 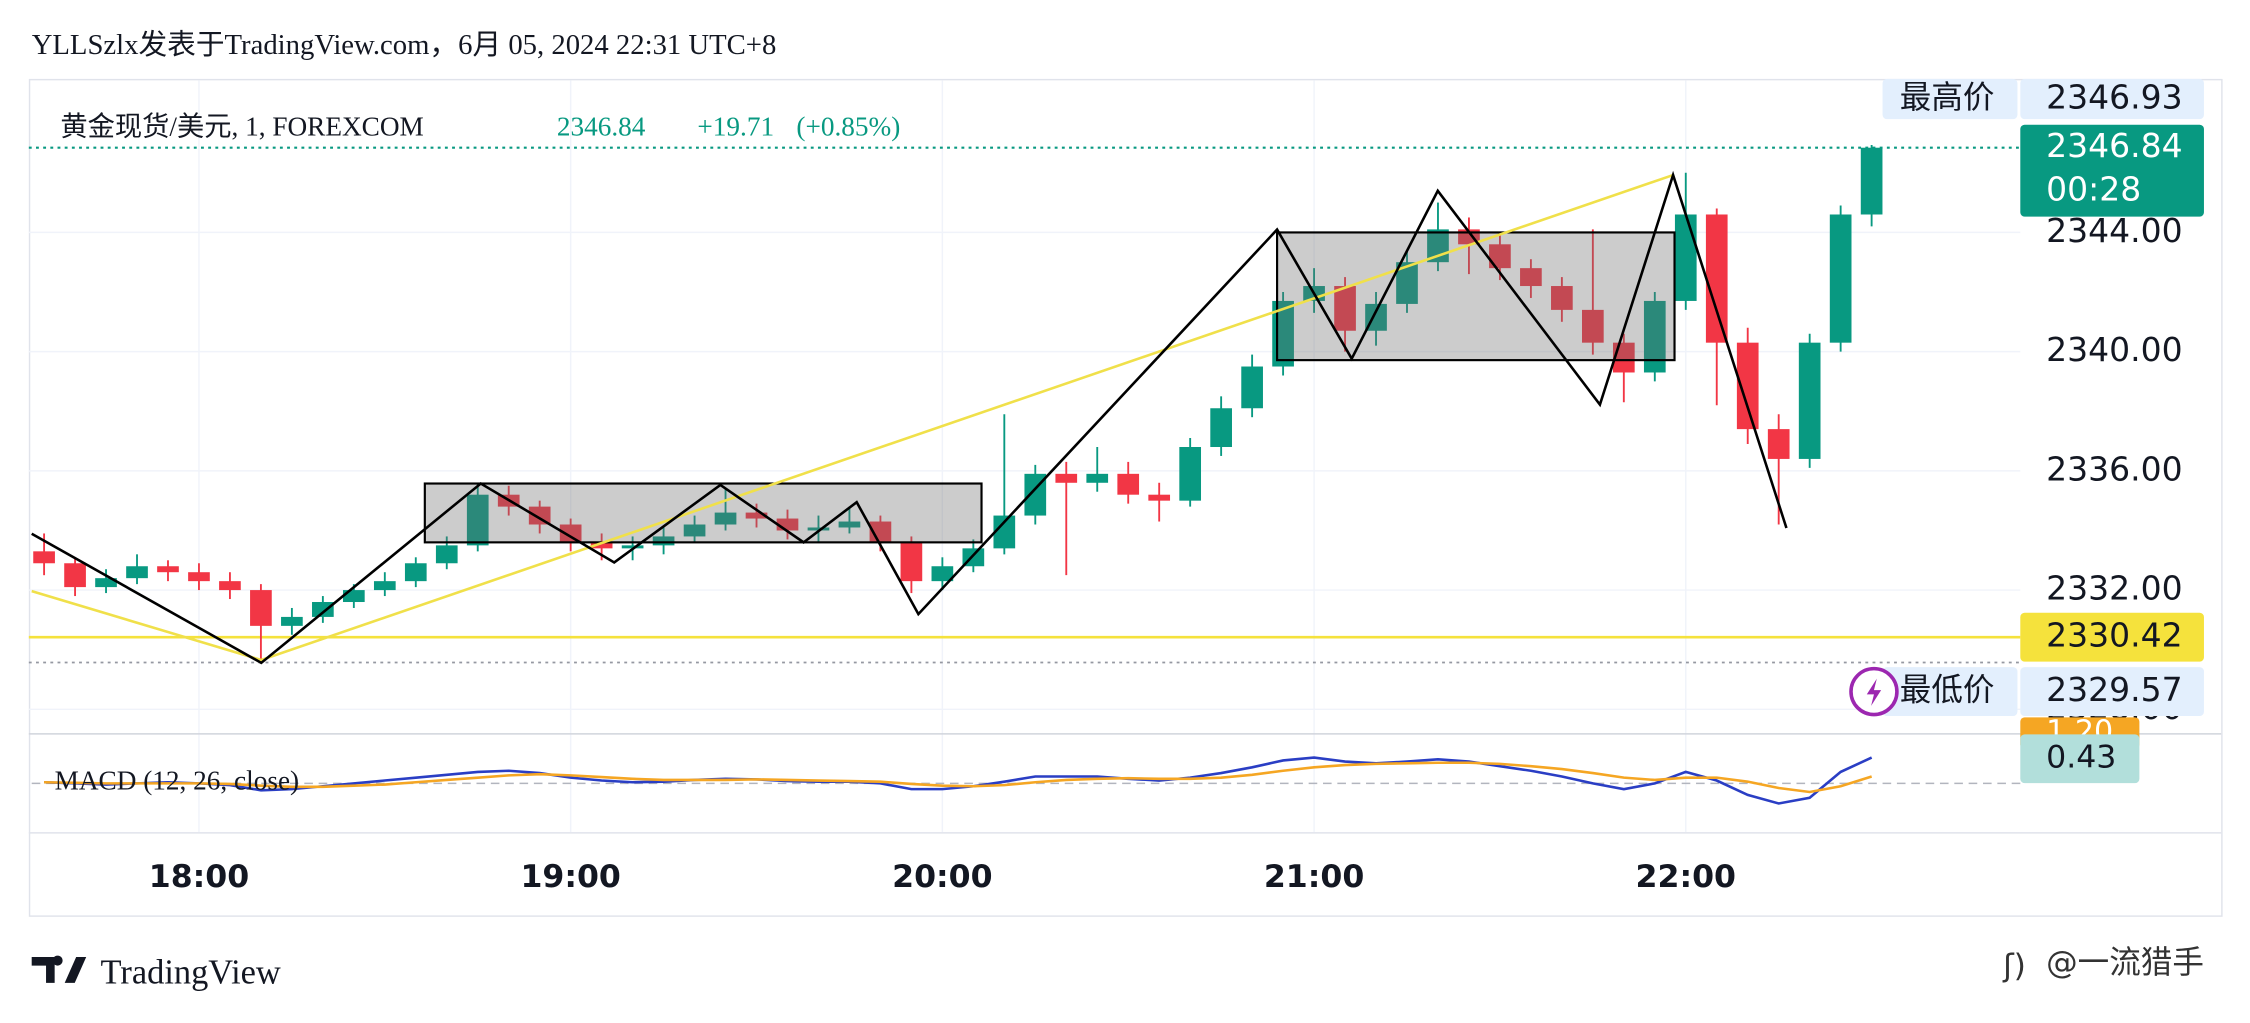 What do you see at coordinates (2114, 145) in the screenshot?
I see `last-price-value: 2346.84` at bounding box center [2114, 145].